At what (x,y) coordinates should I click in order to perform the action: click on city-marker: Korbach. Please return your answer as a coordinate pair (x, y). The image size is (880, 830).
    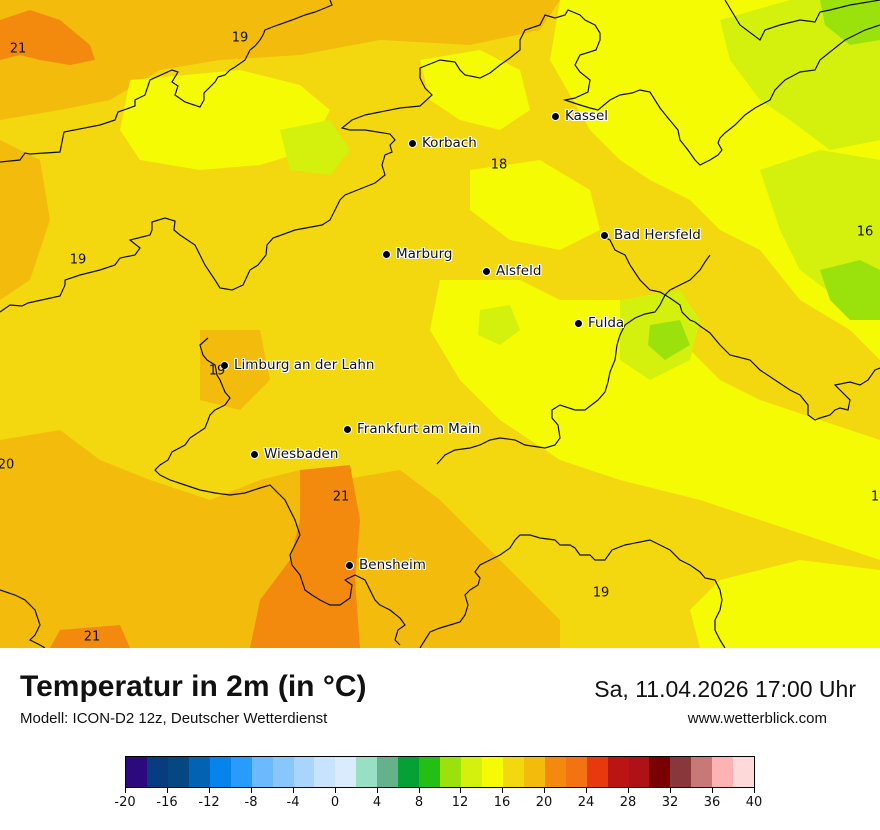
    Looking at the image, I should click on (442, 143).